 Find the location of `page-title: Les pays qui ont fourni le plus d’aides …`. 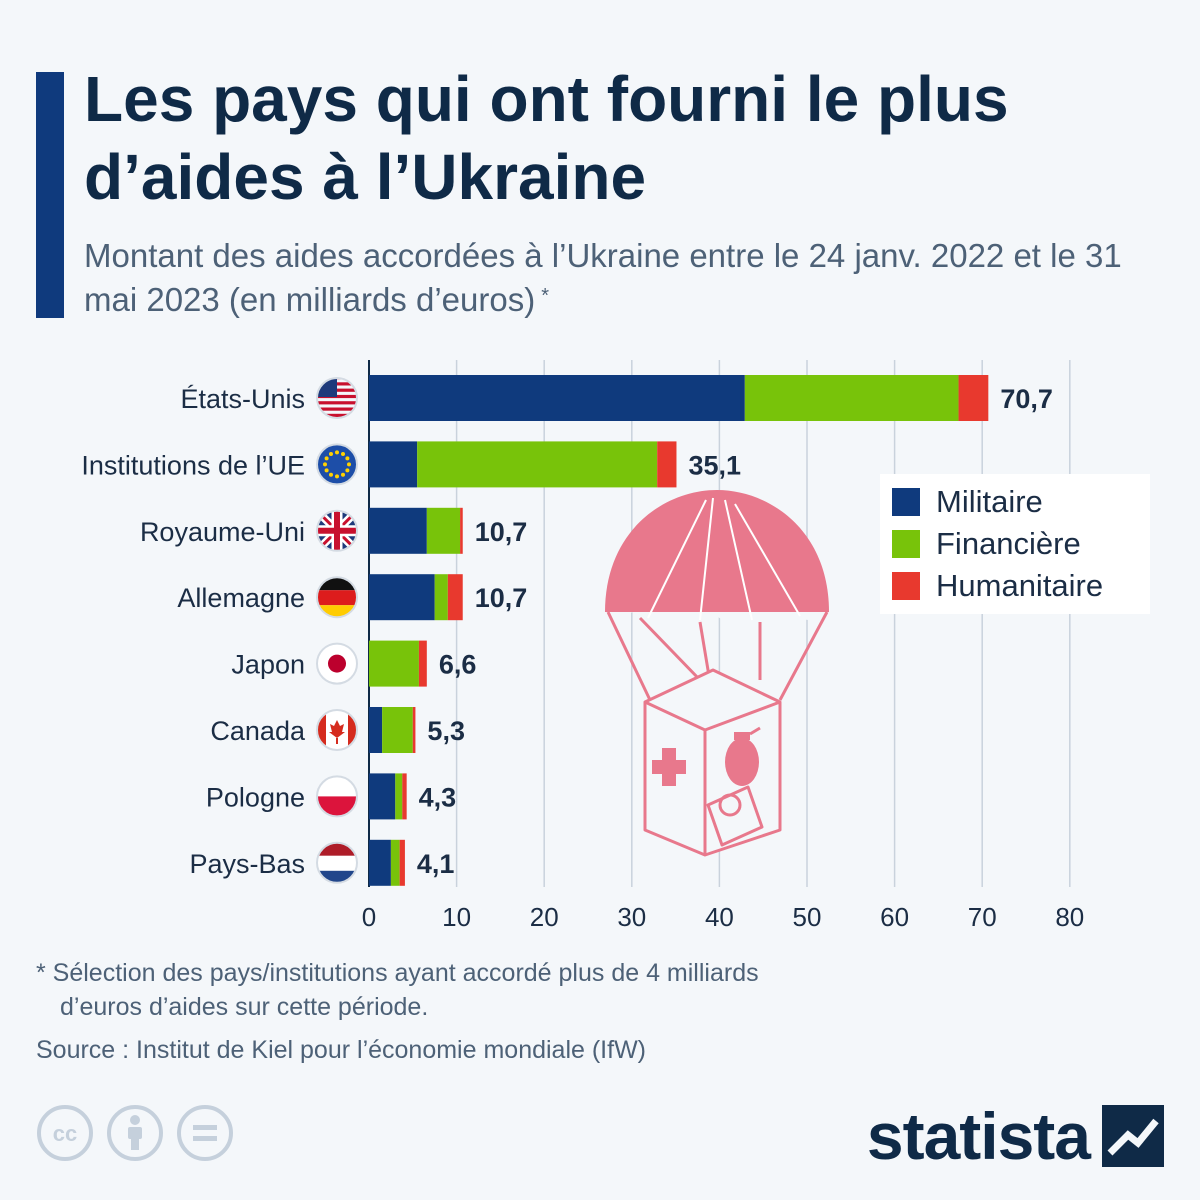

page-title: Les pays qui ont fourni le plus d’aides … is located at coordinates (546, 138).